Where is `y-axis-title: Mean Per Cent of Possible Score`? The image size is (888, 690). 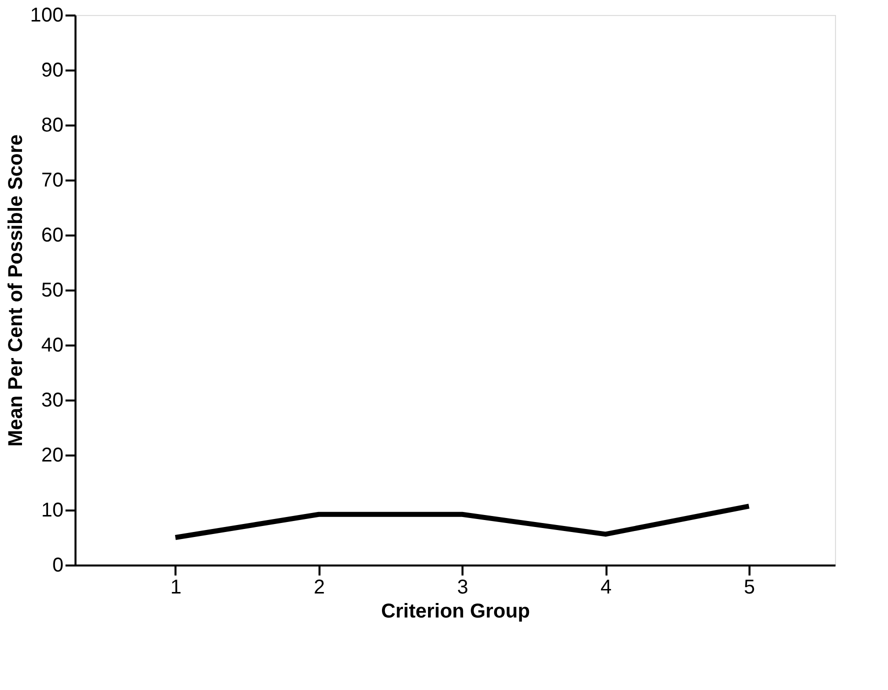 y-axis-title: Mean Per Cent of Possible Score is located at coordinates (16, 290).